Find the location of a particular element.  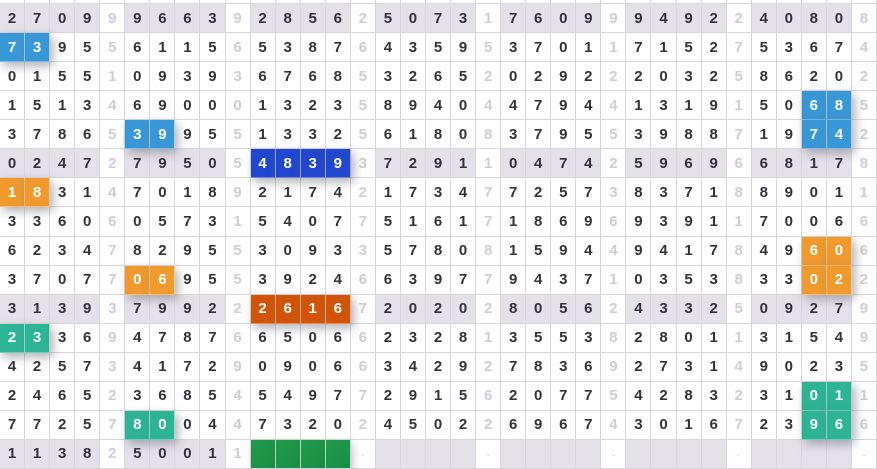

separator-digit-cell: 0 is located at coordinates (238, 106).